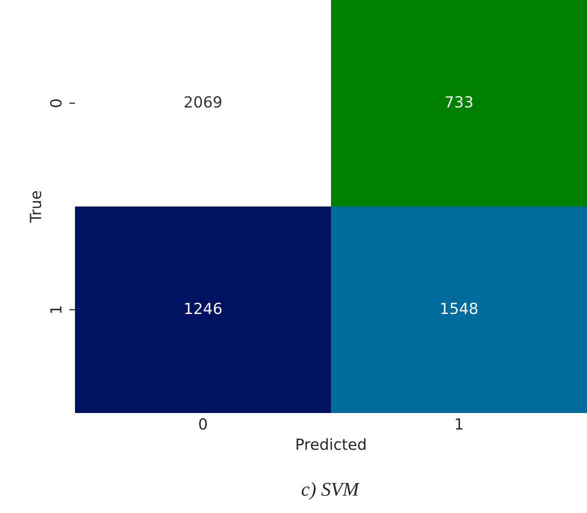 The width and height of the screenshot is (587, 513). Describe the element at coordinates (331, 444) in the screenshot. I see `x-axis-title: Predicted` at that location.